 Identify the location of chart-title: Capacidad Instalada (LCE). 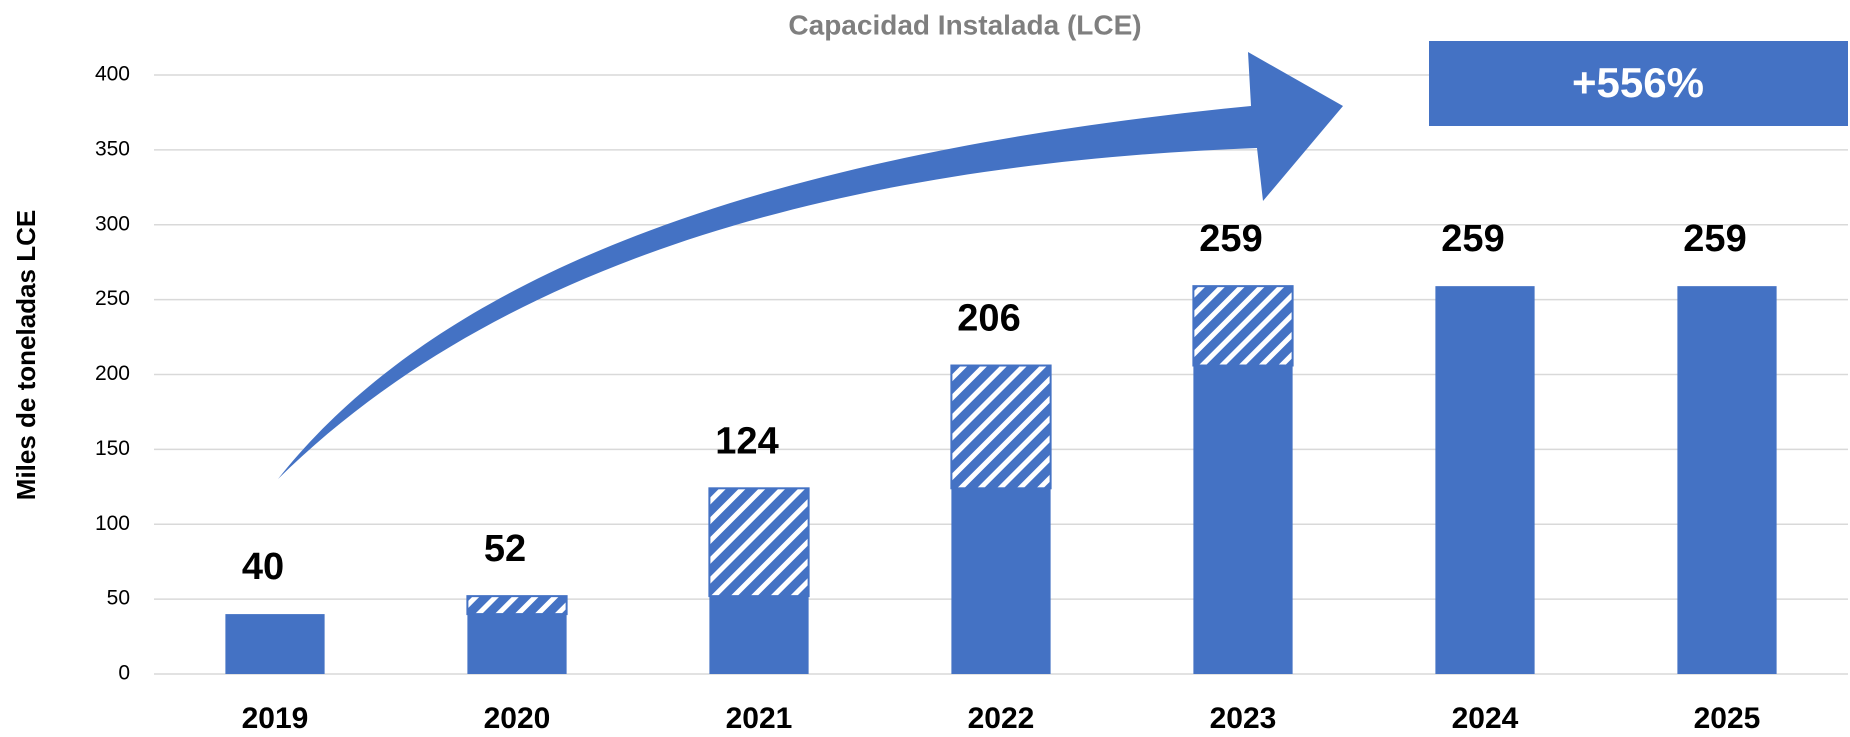
(964, 24).